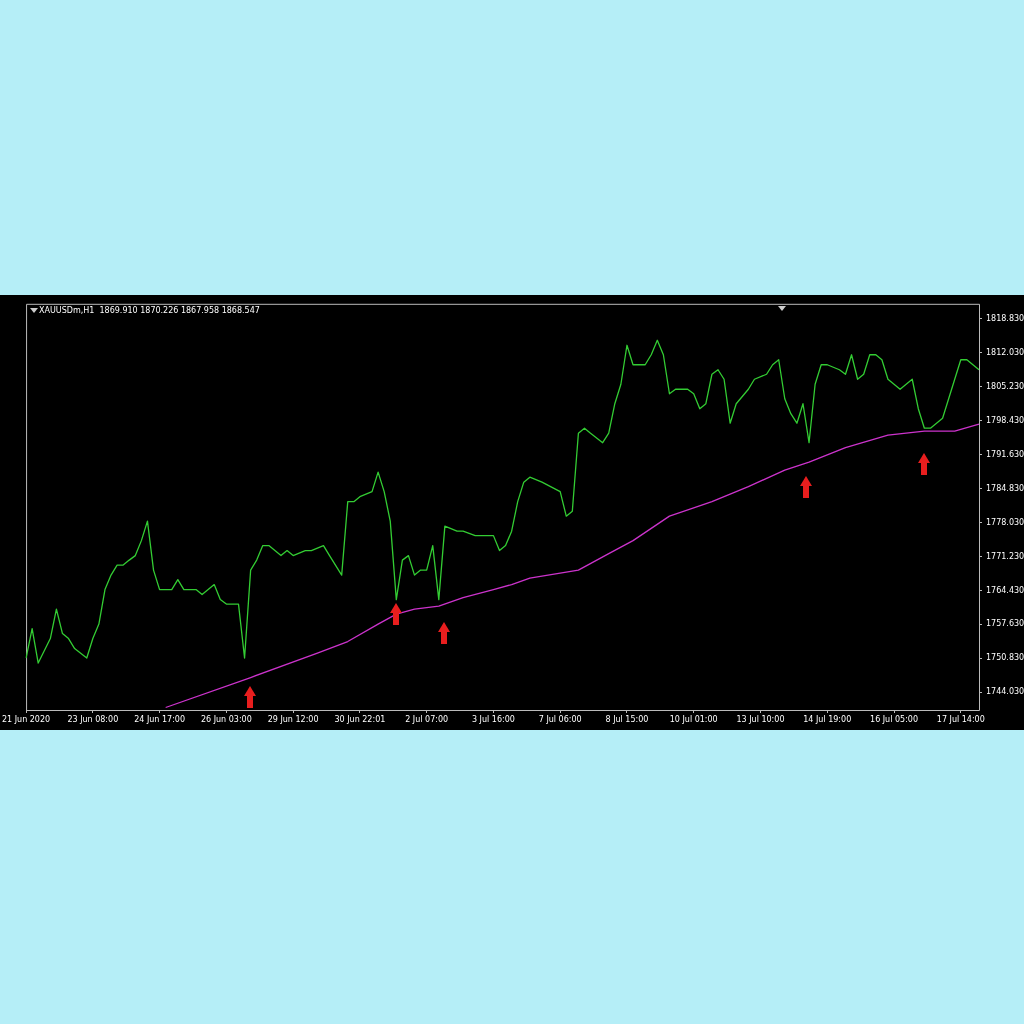 This screenshot has width=1024, height=1024. Describe the element at coordinates (560, 719) in the screenshot. I see `x-tick-label: 7 Jul 06:00` at that location.